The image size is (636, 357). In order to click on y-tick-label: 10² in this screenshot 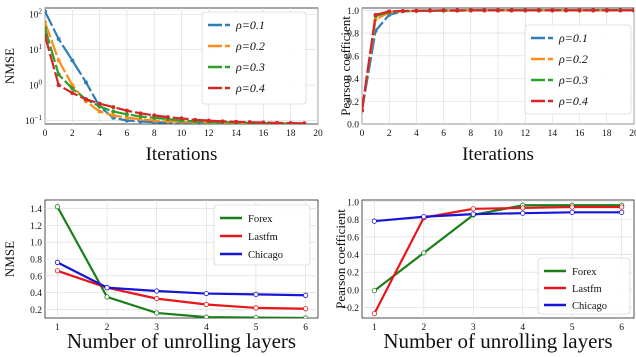, I will do `click(36, 14)`.